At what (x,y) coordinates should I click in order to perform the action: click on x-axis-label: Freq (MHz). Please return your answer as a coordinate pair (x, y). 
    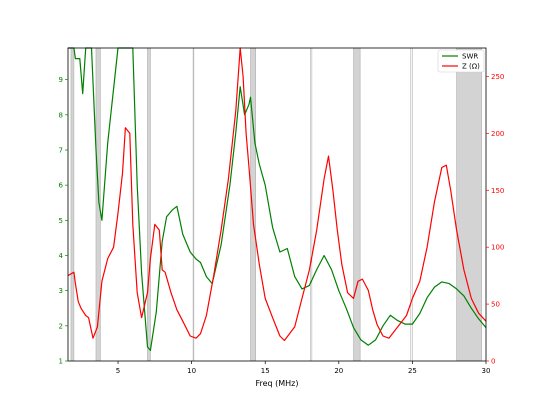
    Looking at the image, I should click on (276, 383).